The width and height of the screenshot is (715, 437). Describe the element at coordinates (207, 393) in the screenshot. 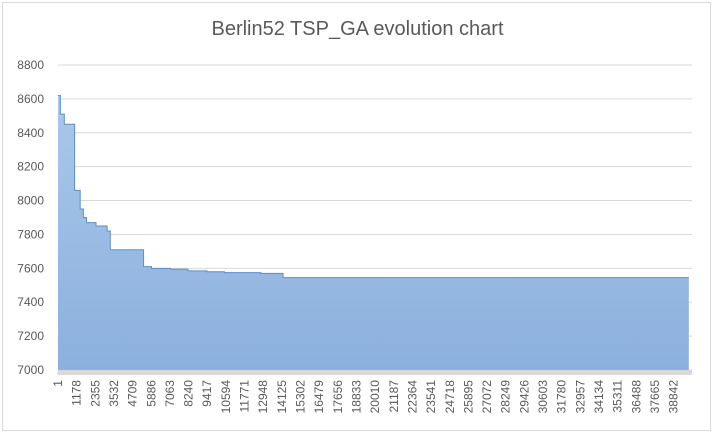

I see `x-tick-label: 9417` at that location.